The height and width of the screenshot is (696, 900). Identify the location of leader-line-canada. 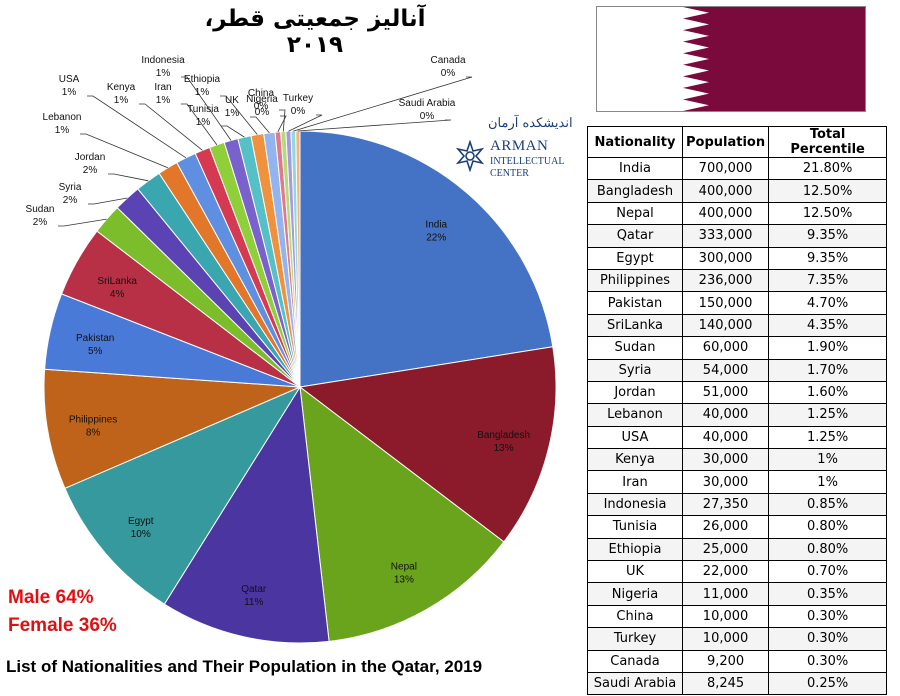
(383, 104).